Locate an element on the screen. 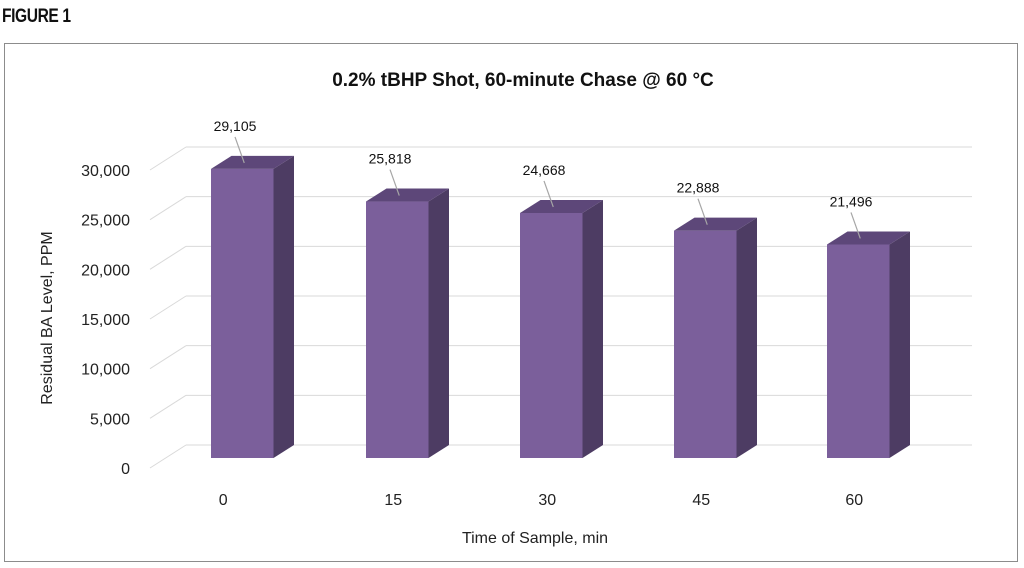 This screenshot has width=1024, height=568. x-tick-label: 0 is located at coordinates (223, 500).